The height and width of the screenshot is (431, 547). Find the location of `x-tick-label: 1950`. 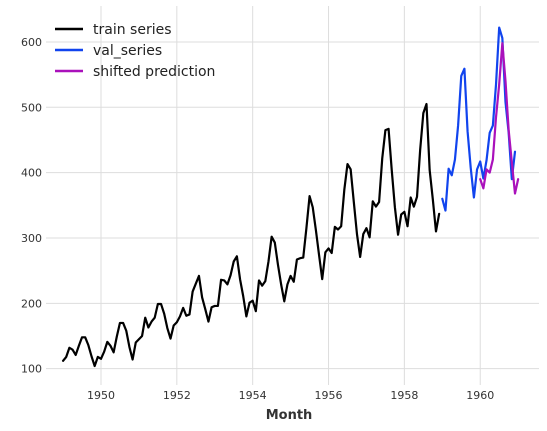

x-tick-label: 1950 is located at coordinates (101, 395).